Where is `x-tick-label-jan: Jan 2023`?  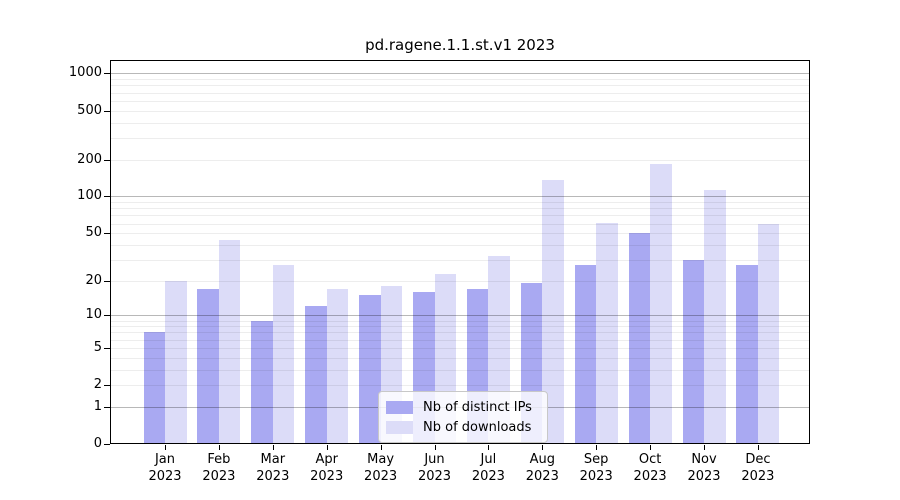 x-tick-label-jan: Jan 2023 is located at coordinates (165, 468).